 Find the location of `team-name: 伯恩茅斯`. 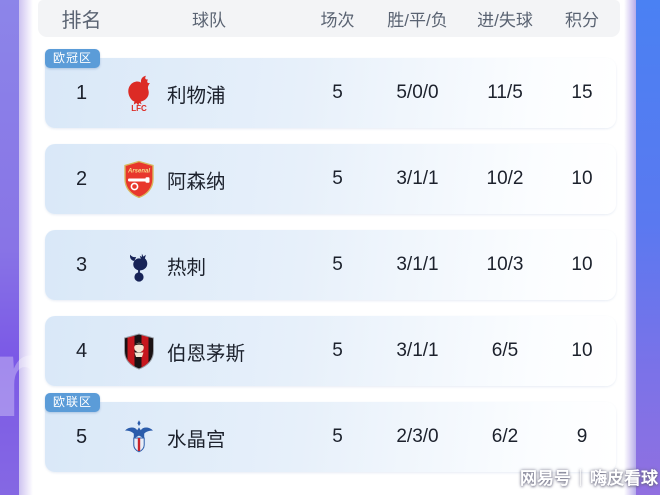

team-name: 伯恩茅斯 is located at coordinates (206, 353).